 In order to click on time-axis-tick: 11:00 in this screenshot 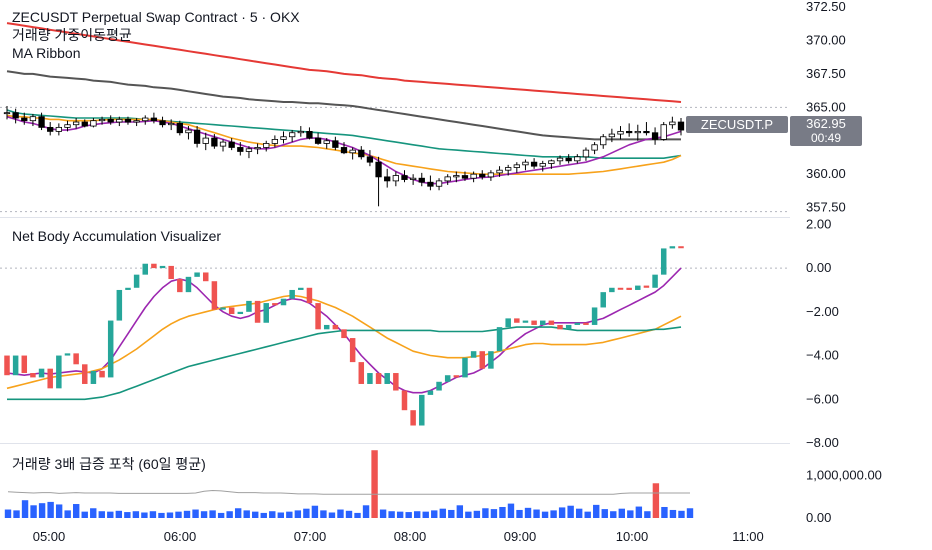, I will do `click(748, 536)`.